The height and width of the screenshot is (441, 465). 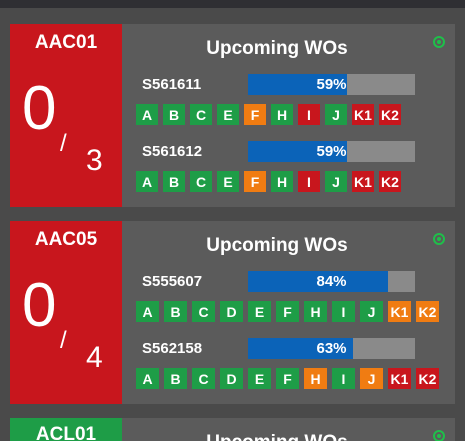 I want to click on station-name: ACL01, so click(x=66, y=432).